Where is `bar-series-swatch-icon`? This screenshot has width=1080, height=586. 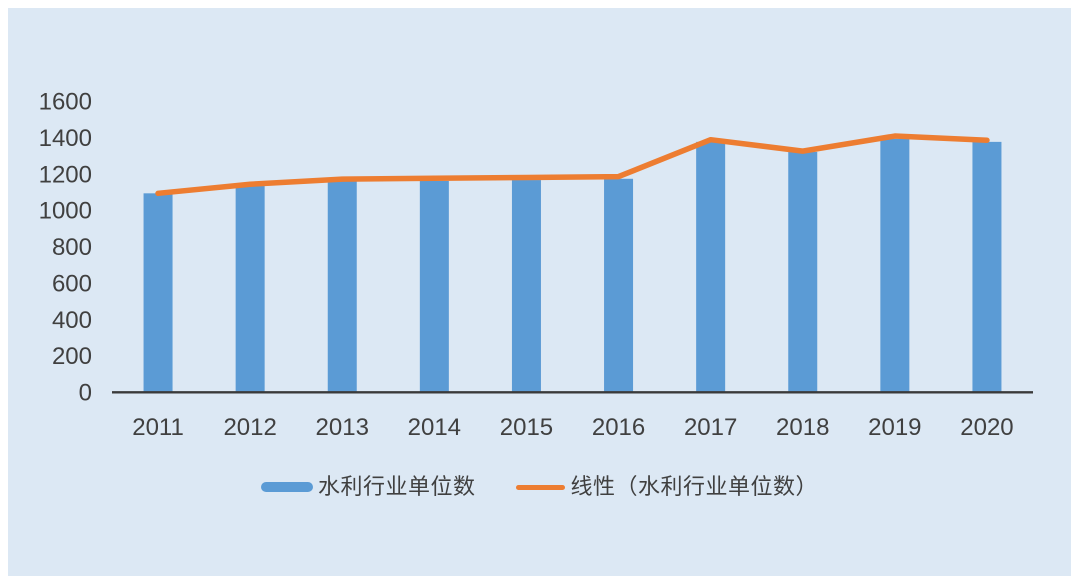
bar-series-swatch-icon is located at coordinates (286, 487).